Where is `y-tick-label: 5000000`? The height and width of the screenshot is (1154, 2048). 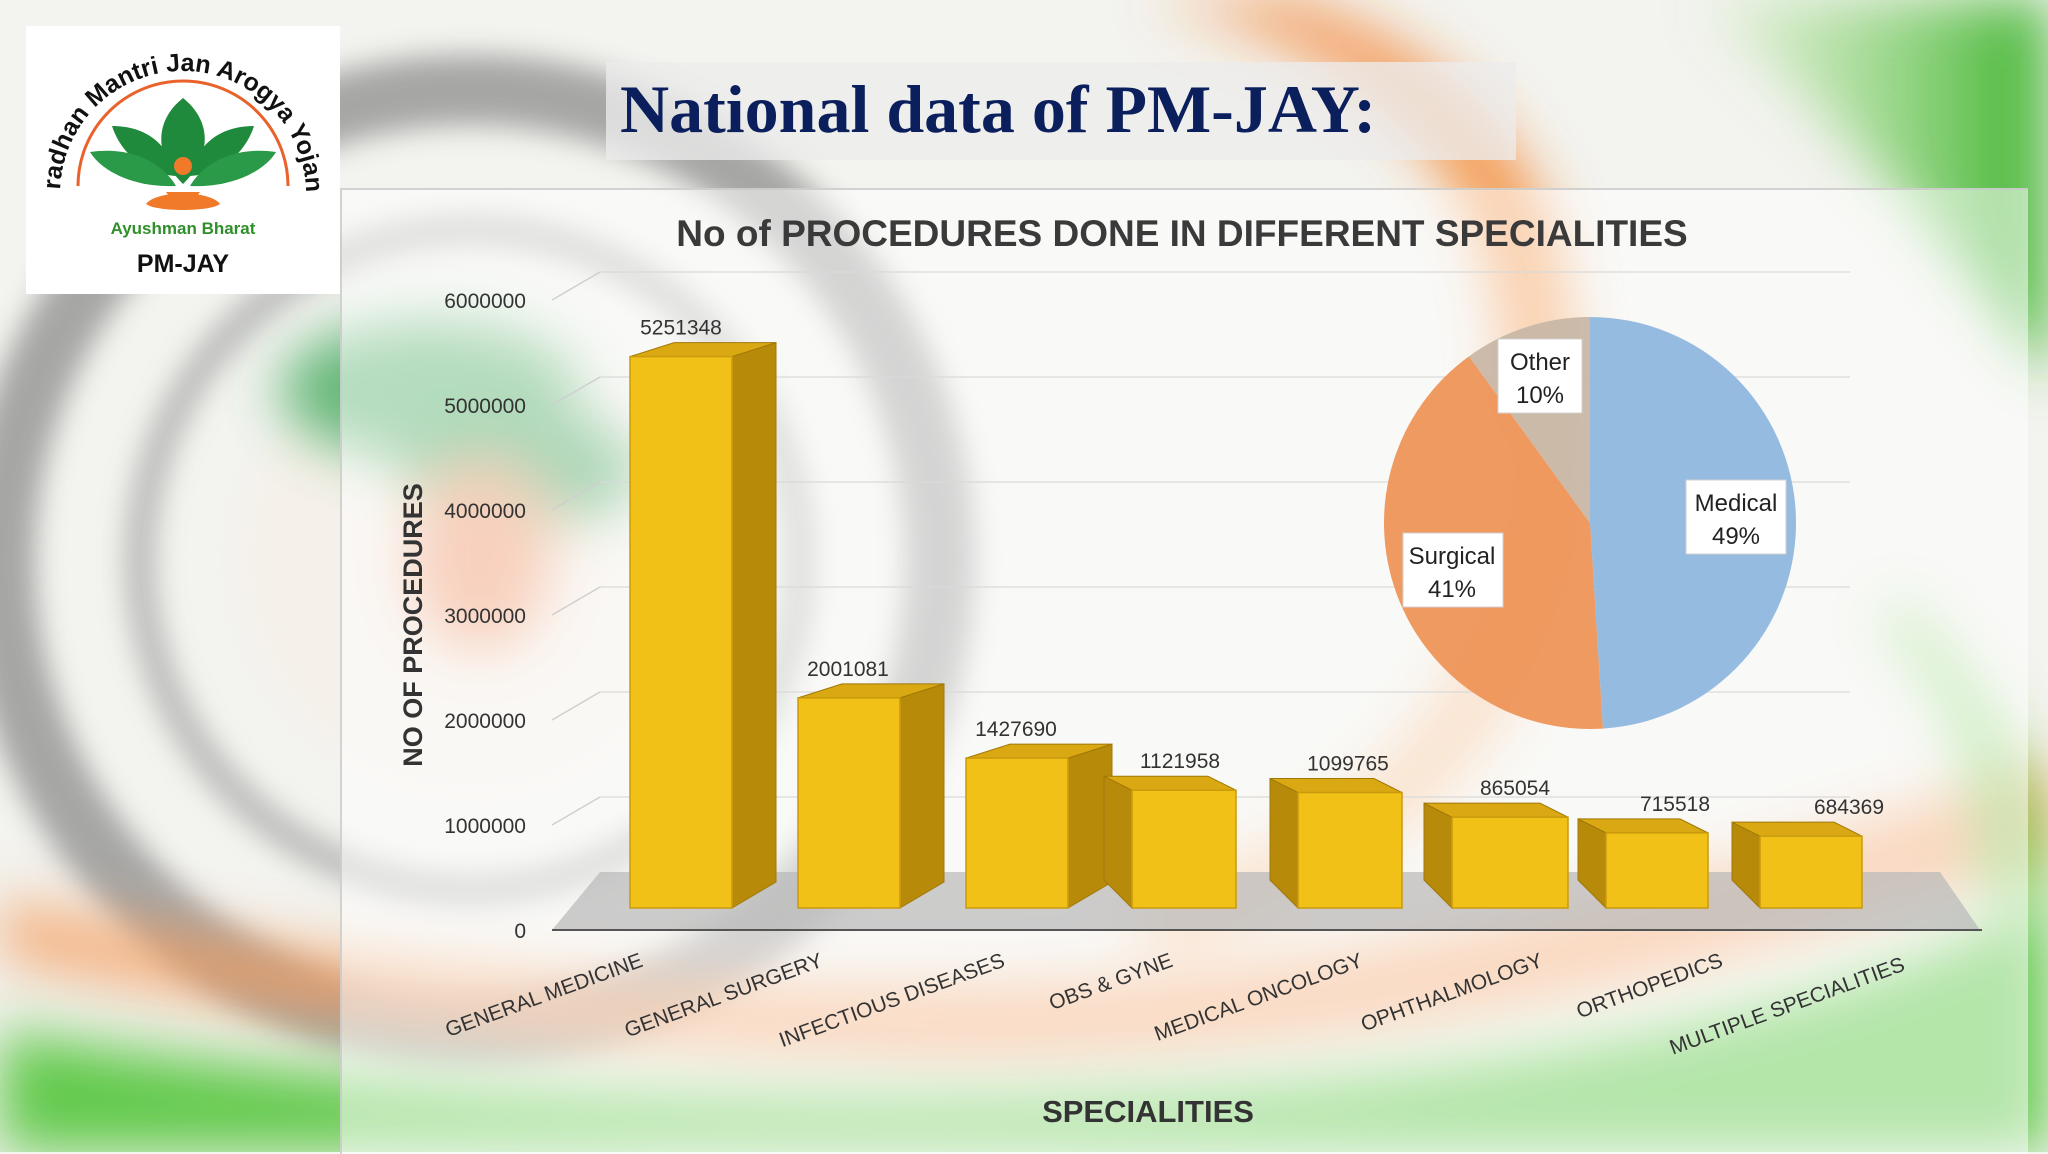
y-tick-label: 5000000 is located at coordinates (485, 406).